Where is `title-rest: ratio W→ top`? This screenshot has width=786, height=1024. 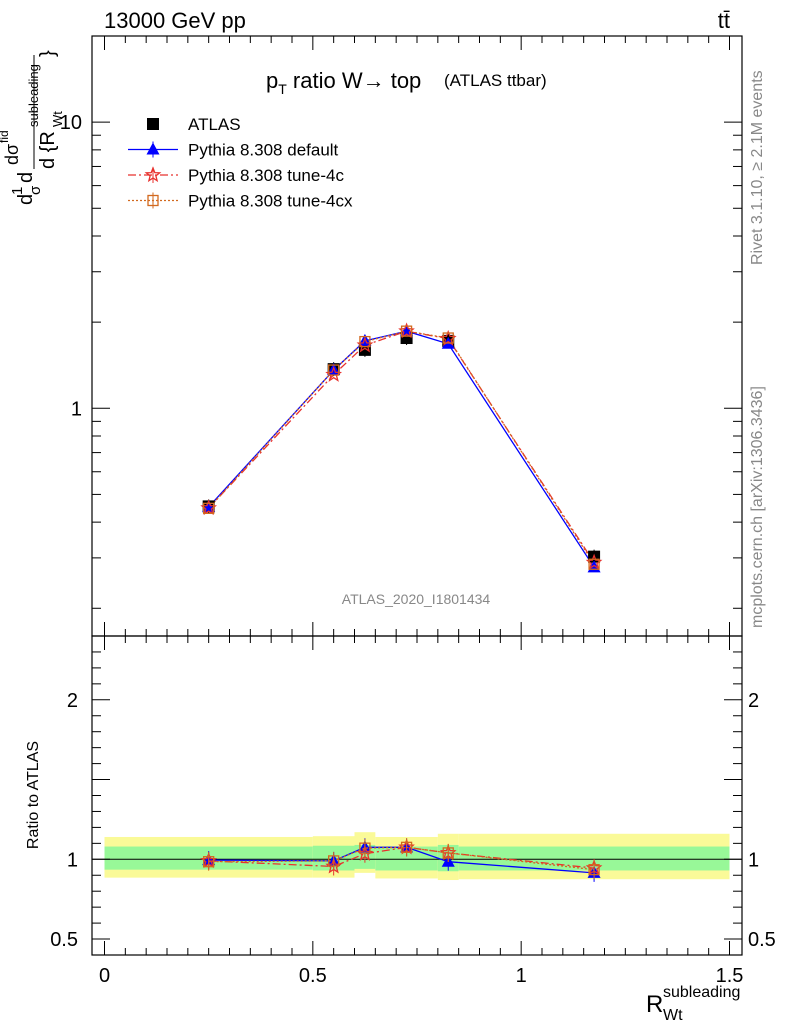 title-rest: ratio W→ top is located at coordinates (354, 80).